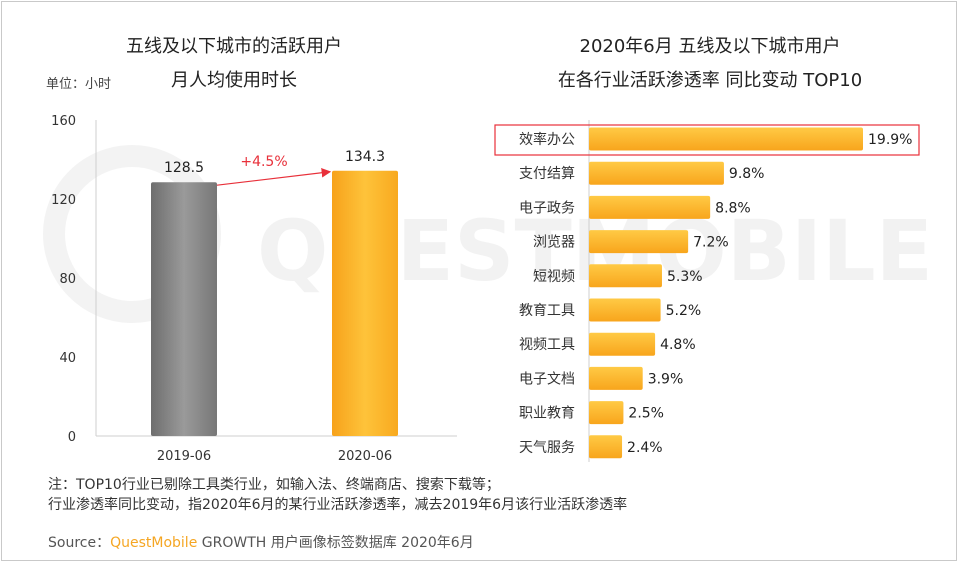 The height and width of the screenshot is (564, 960). What do you see at coordinates (547, 345) in the screenshot?
I see `right-category-label: 视频工具` at bounding box center [547, 345].